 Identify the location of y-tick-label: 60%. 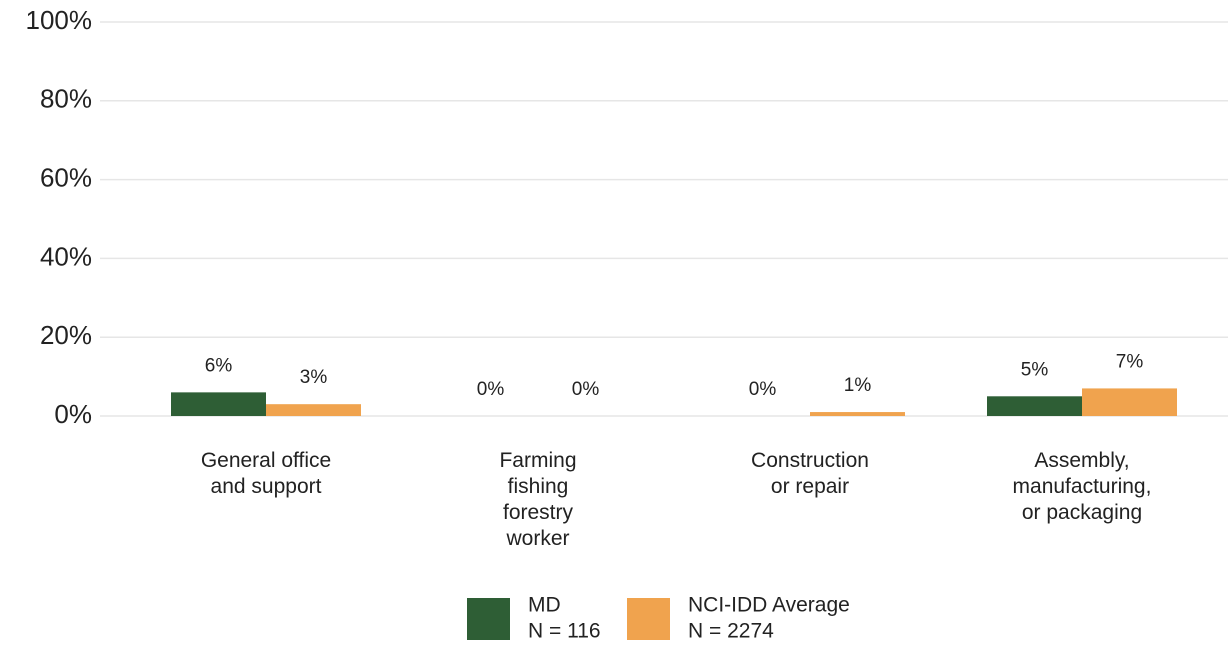
(66, 177).